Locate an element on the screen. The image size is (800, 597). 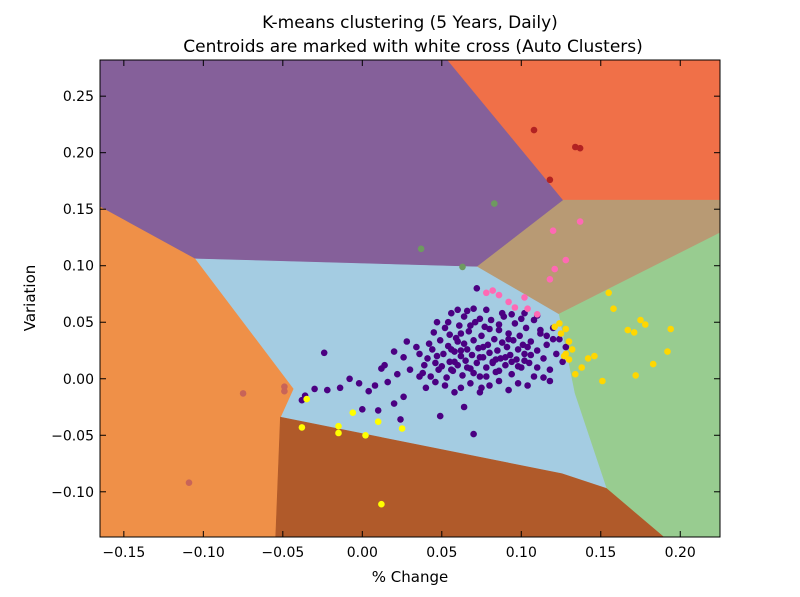
x-tick-label: −0.05 is located at coordinates (282, 553).